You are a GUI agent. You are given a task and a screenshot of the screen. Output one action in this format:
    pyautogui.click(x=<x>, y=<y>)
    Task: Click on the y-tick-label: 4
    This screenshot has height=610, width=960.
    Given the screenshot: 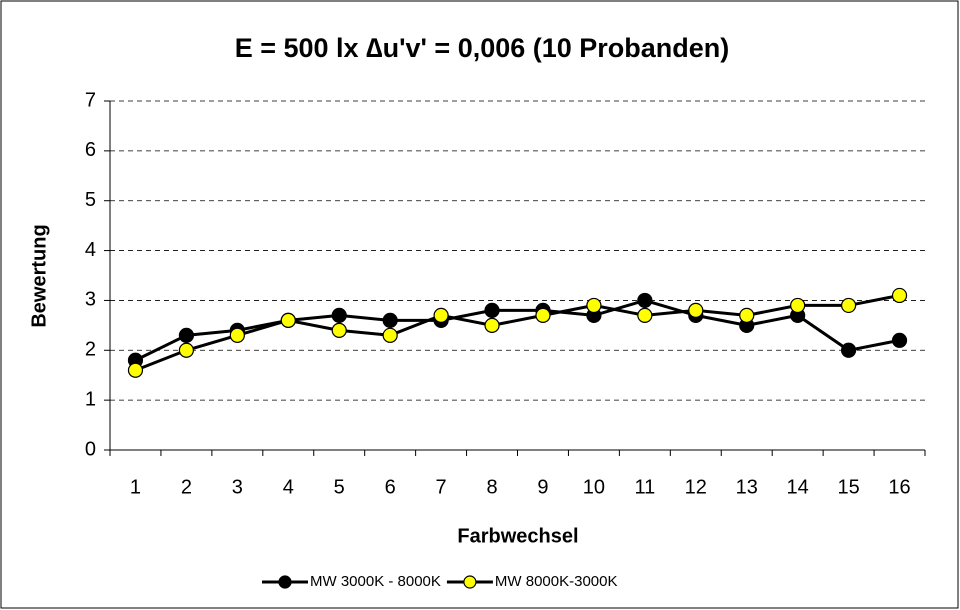 What is the action you would take?
    pyautogui.click(x=90, y=250)
    